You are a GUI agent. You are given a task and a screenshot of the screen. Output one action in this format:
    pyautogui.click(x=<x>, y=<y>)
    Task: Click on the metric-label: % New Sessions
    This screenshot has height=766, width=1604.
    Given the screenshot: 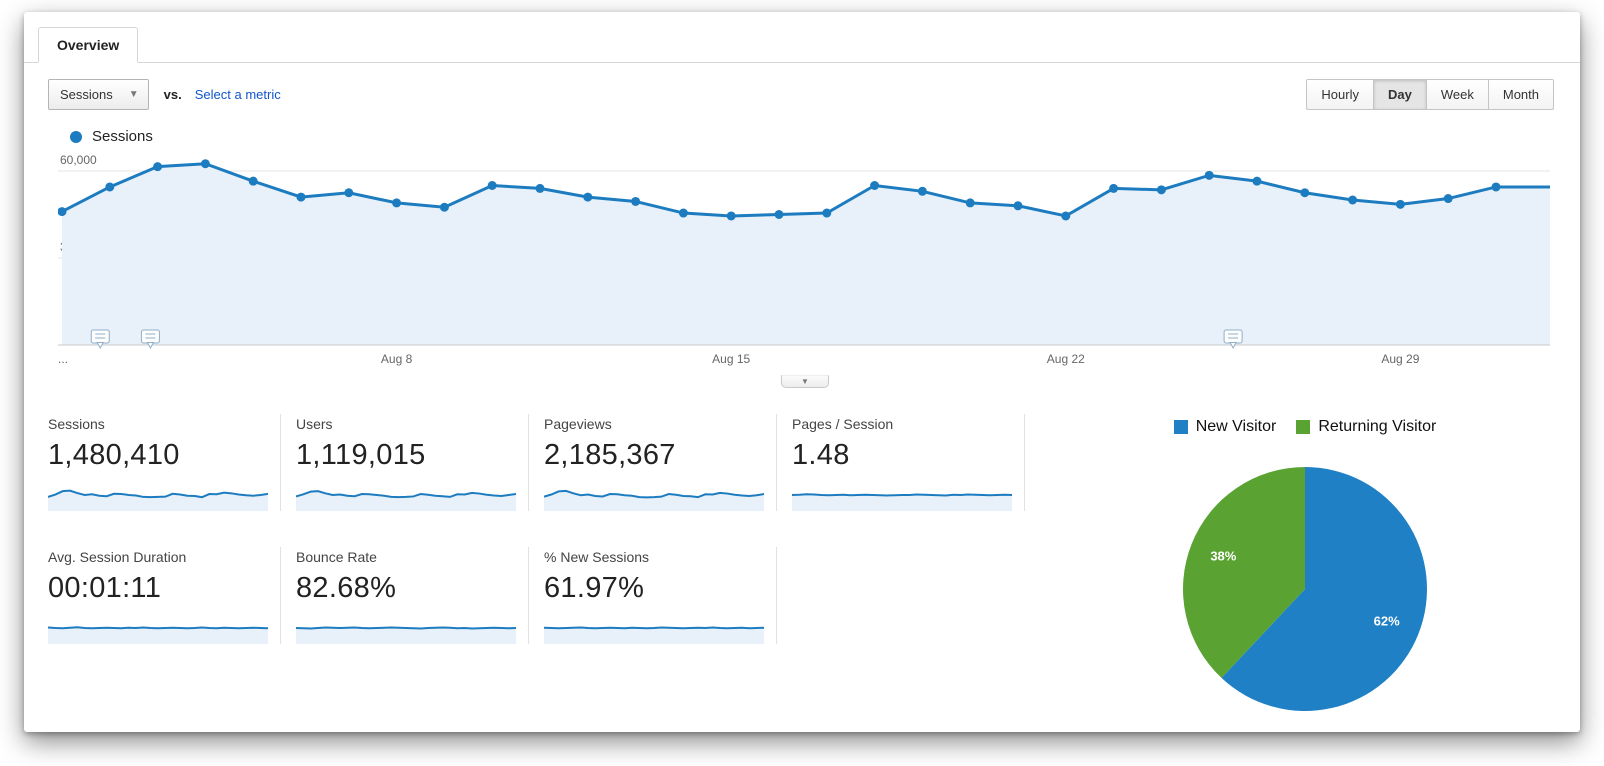 What is the action you would take?
    pyautogui.click(x=597, y=557)
    